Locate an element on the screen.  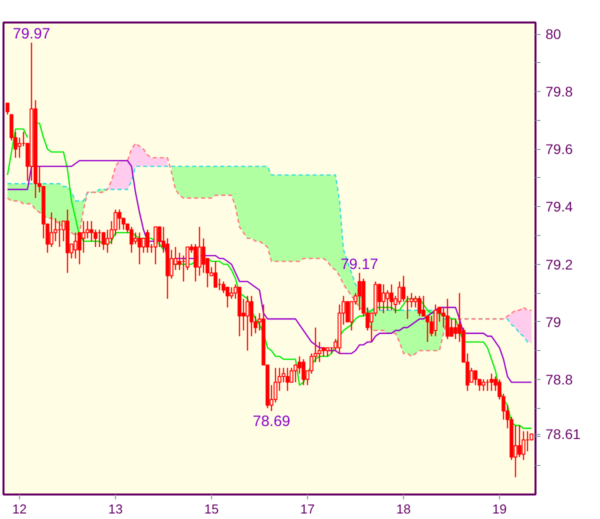
y-tick-label: 79.6 is located at coordinates (559, 149).